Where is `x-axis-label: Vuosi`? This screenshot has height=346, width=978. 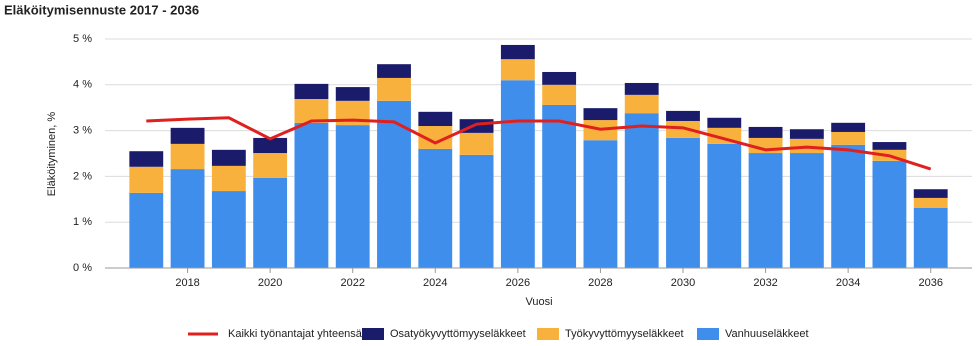
x-axis-label: Vuosi is located at coordinates (538, 302).